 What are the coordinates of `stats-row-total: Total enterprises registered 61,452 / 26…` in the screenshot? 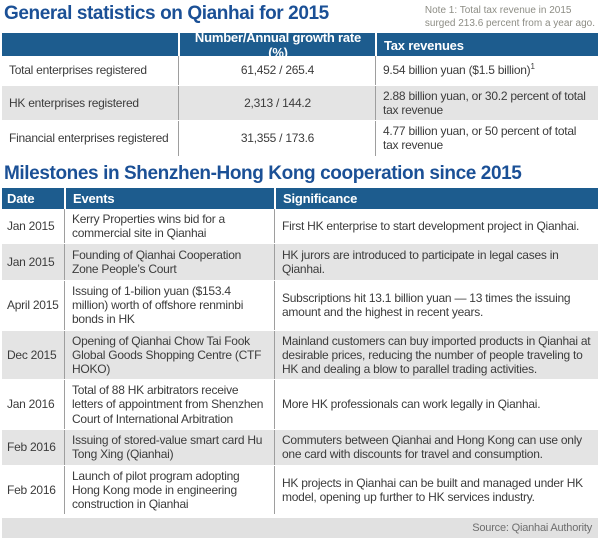 It's located at (300, 71).